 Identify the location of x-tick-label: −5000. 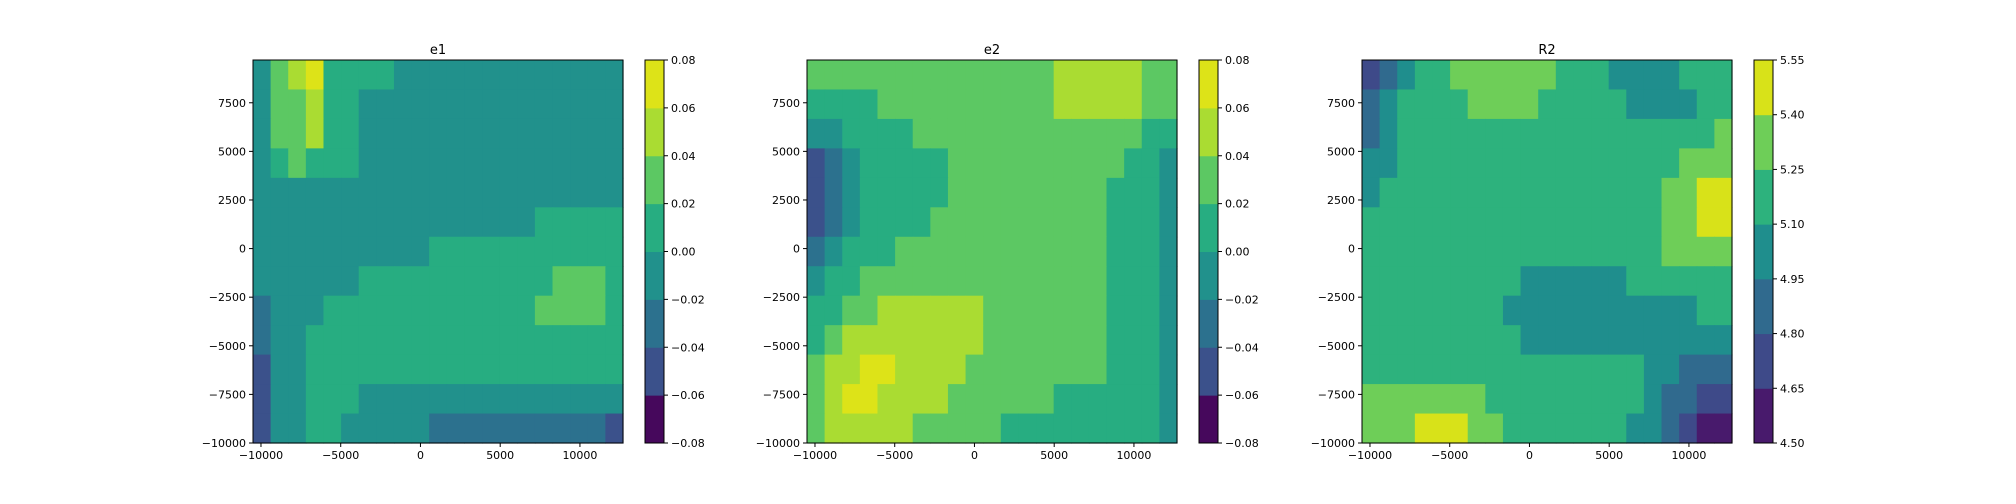
(894, 455).